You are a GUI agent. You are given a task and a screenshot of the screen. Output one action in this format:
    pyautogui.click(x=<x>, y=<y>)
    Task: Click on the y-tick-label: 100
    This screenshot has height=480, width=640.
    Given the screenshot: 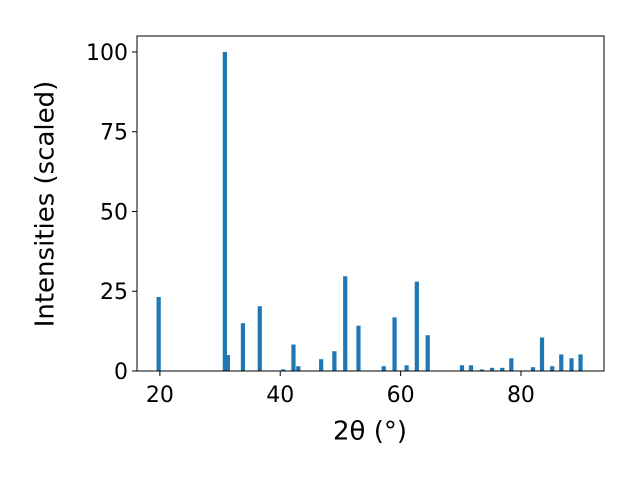 What is the action you would take?
    pyautogui.click(x=107, y=53)
    